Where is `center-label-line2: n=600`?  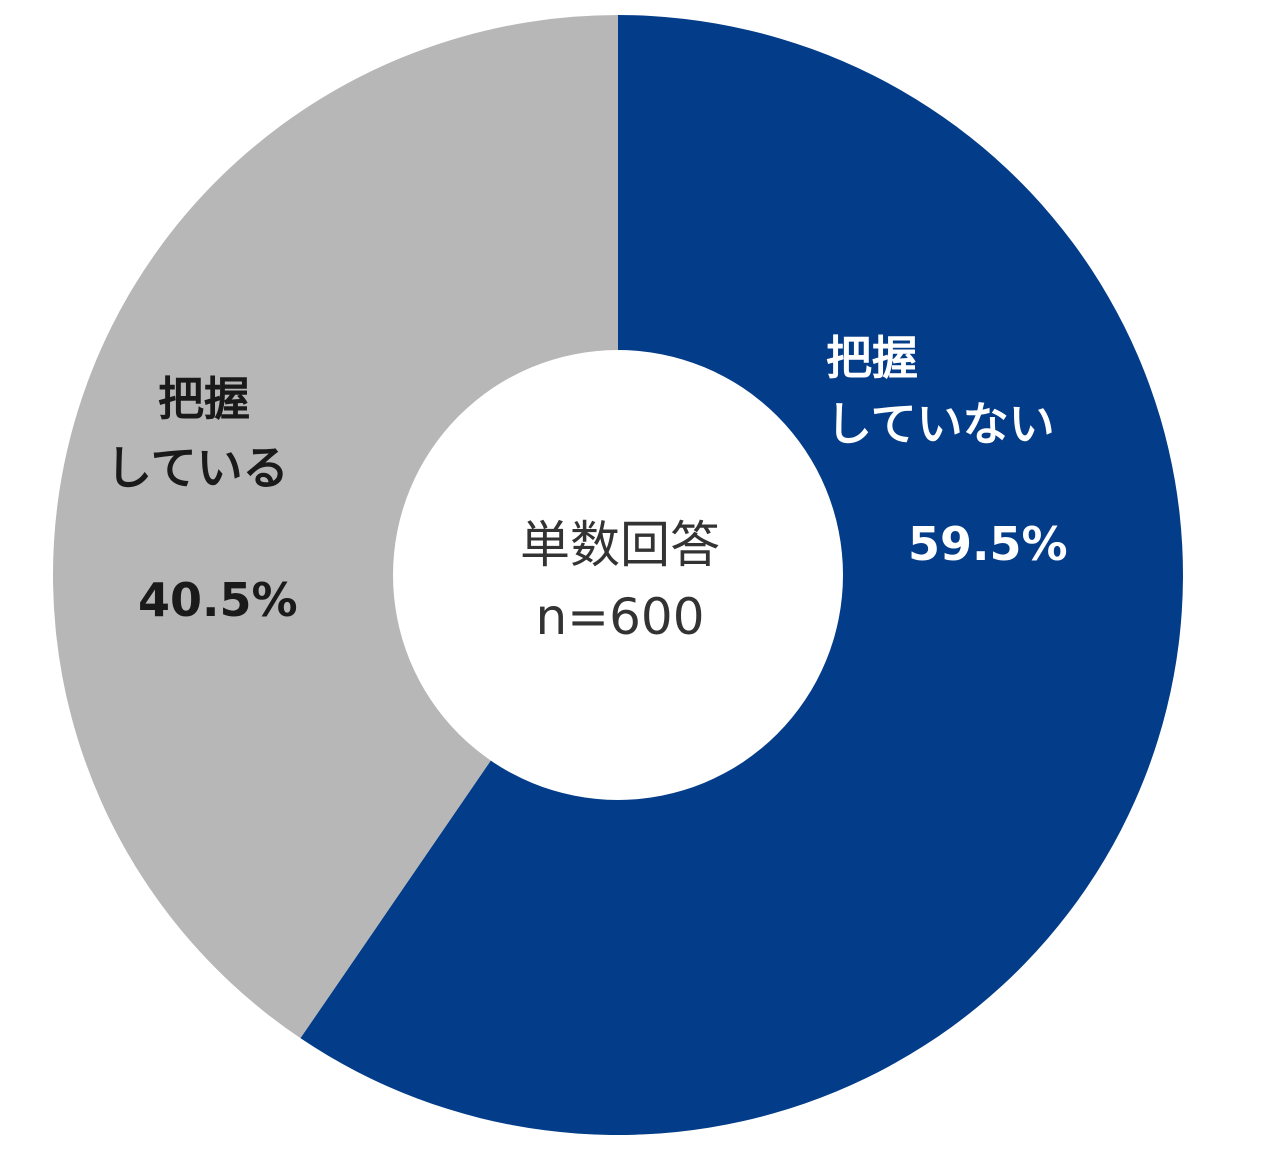 center-label-line2: n=600 is located at coordinates (619, 617).